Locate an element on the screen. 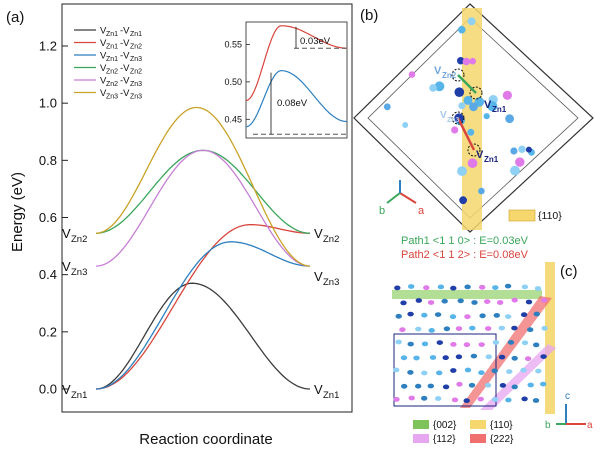 This screenshot has width=600, height=455. legend-v1-3: V is located at coordinates (103, 68).